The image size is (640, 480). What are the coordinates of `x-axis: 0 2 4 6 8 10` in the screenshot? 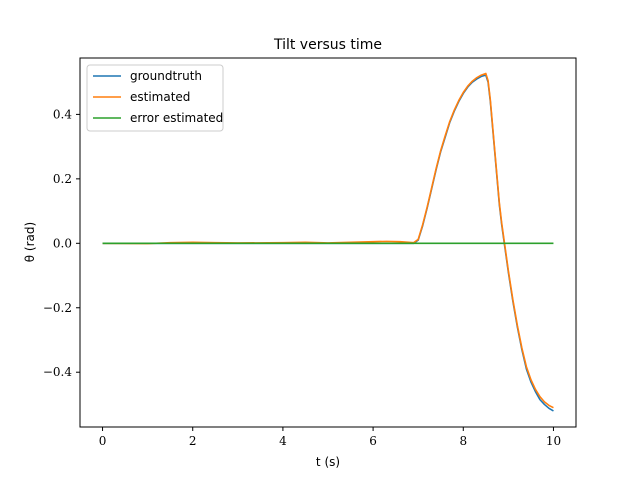 It's located at (330, 437).